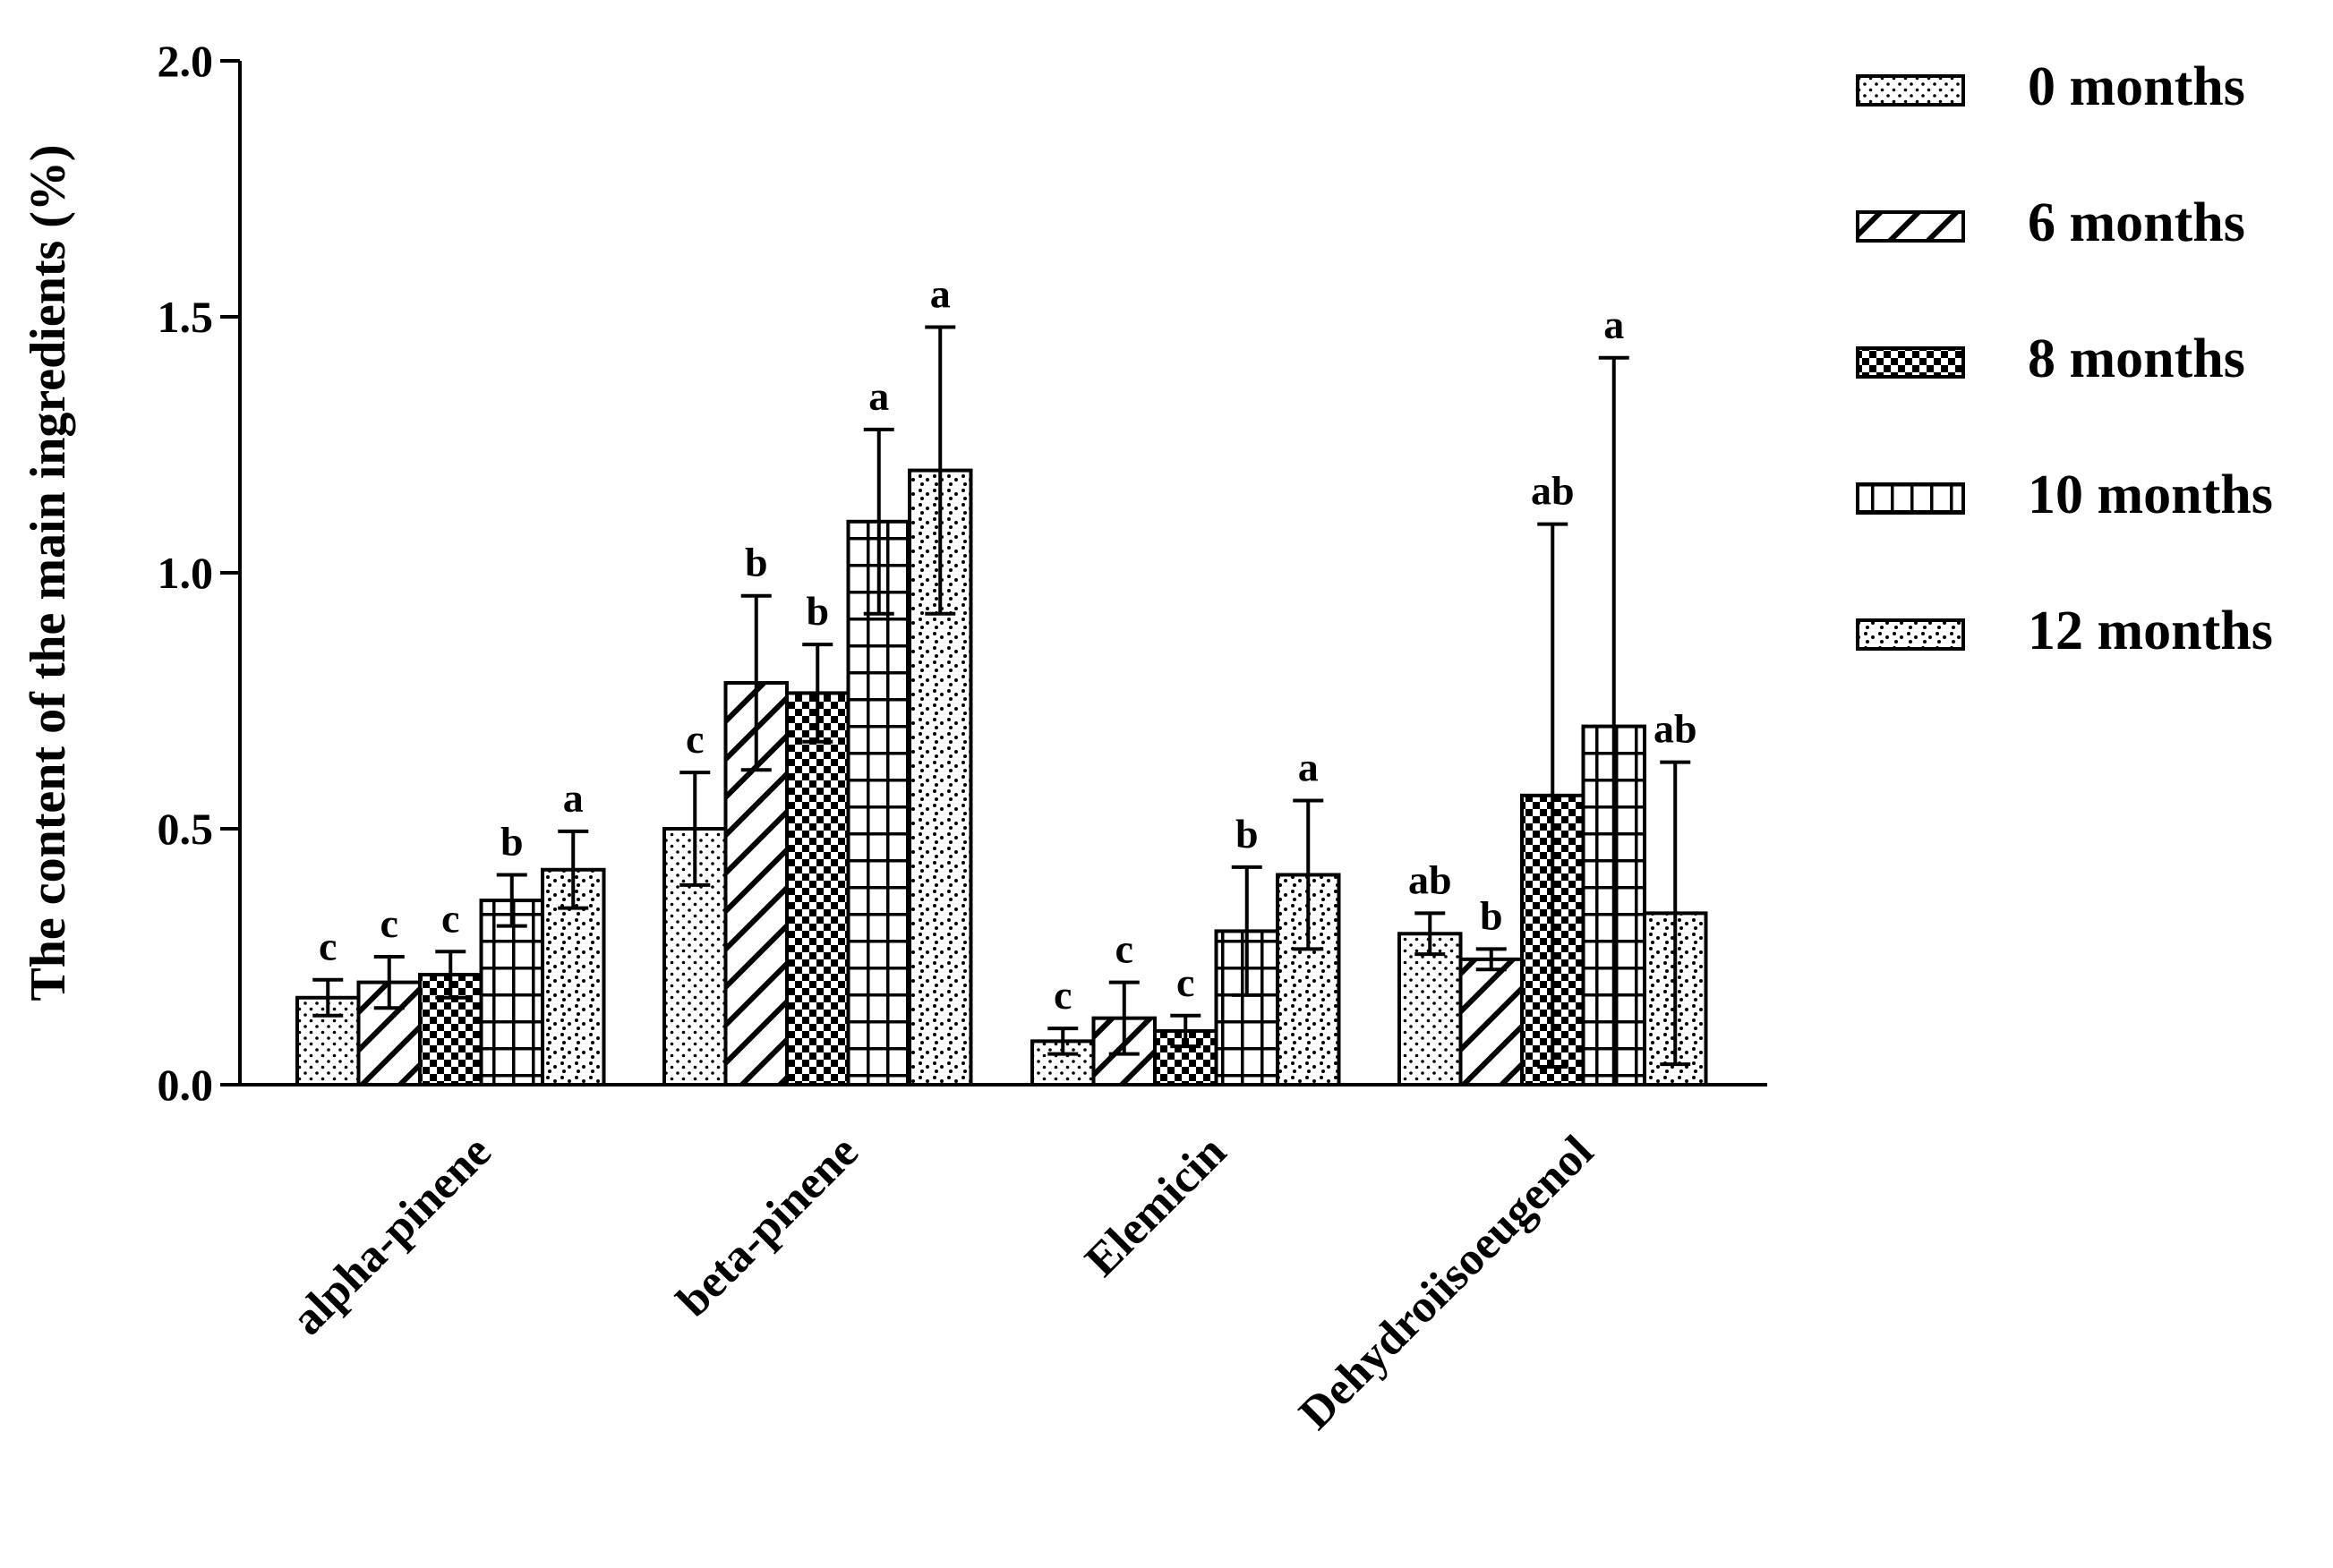 This screenshot has width=2333, height=1568. Describe the element at coordinates (2136, 358) in the screenshot. I see `legend-label-3: 8 months` at that location.